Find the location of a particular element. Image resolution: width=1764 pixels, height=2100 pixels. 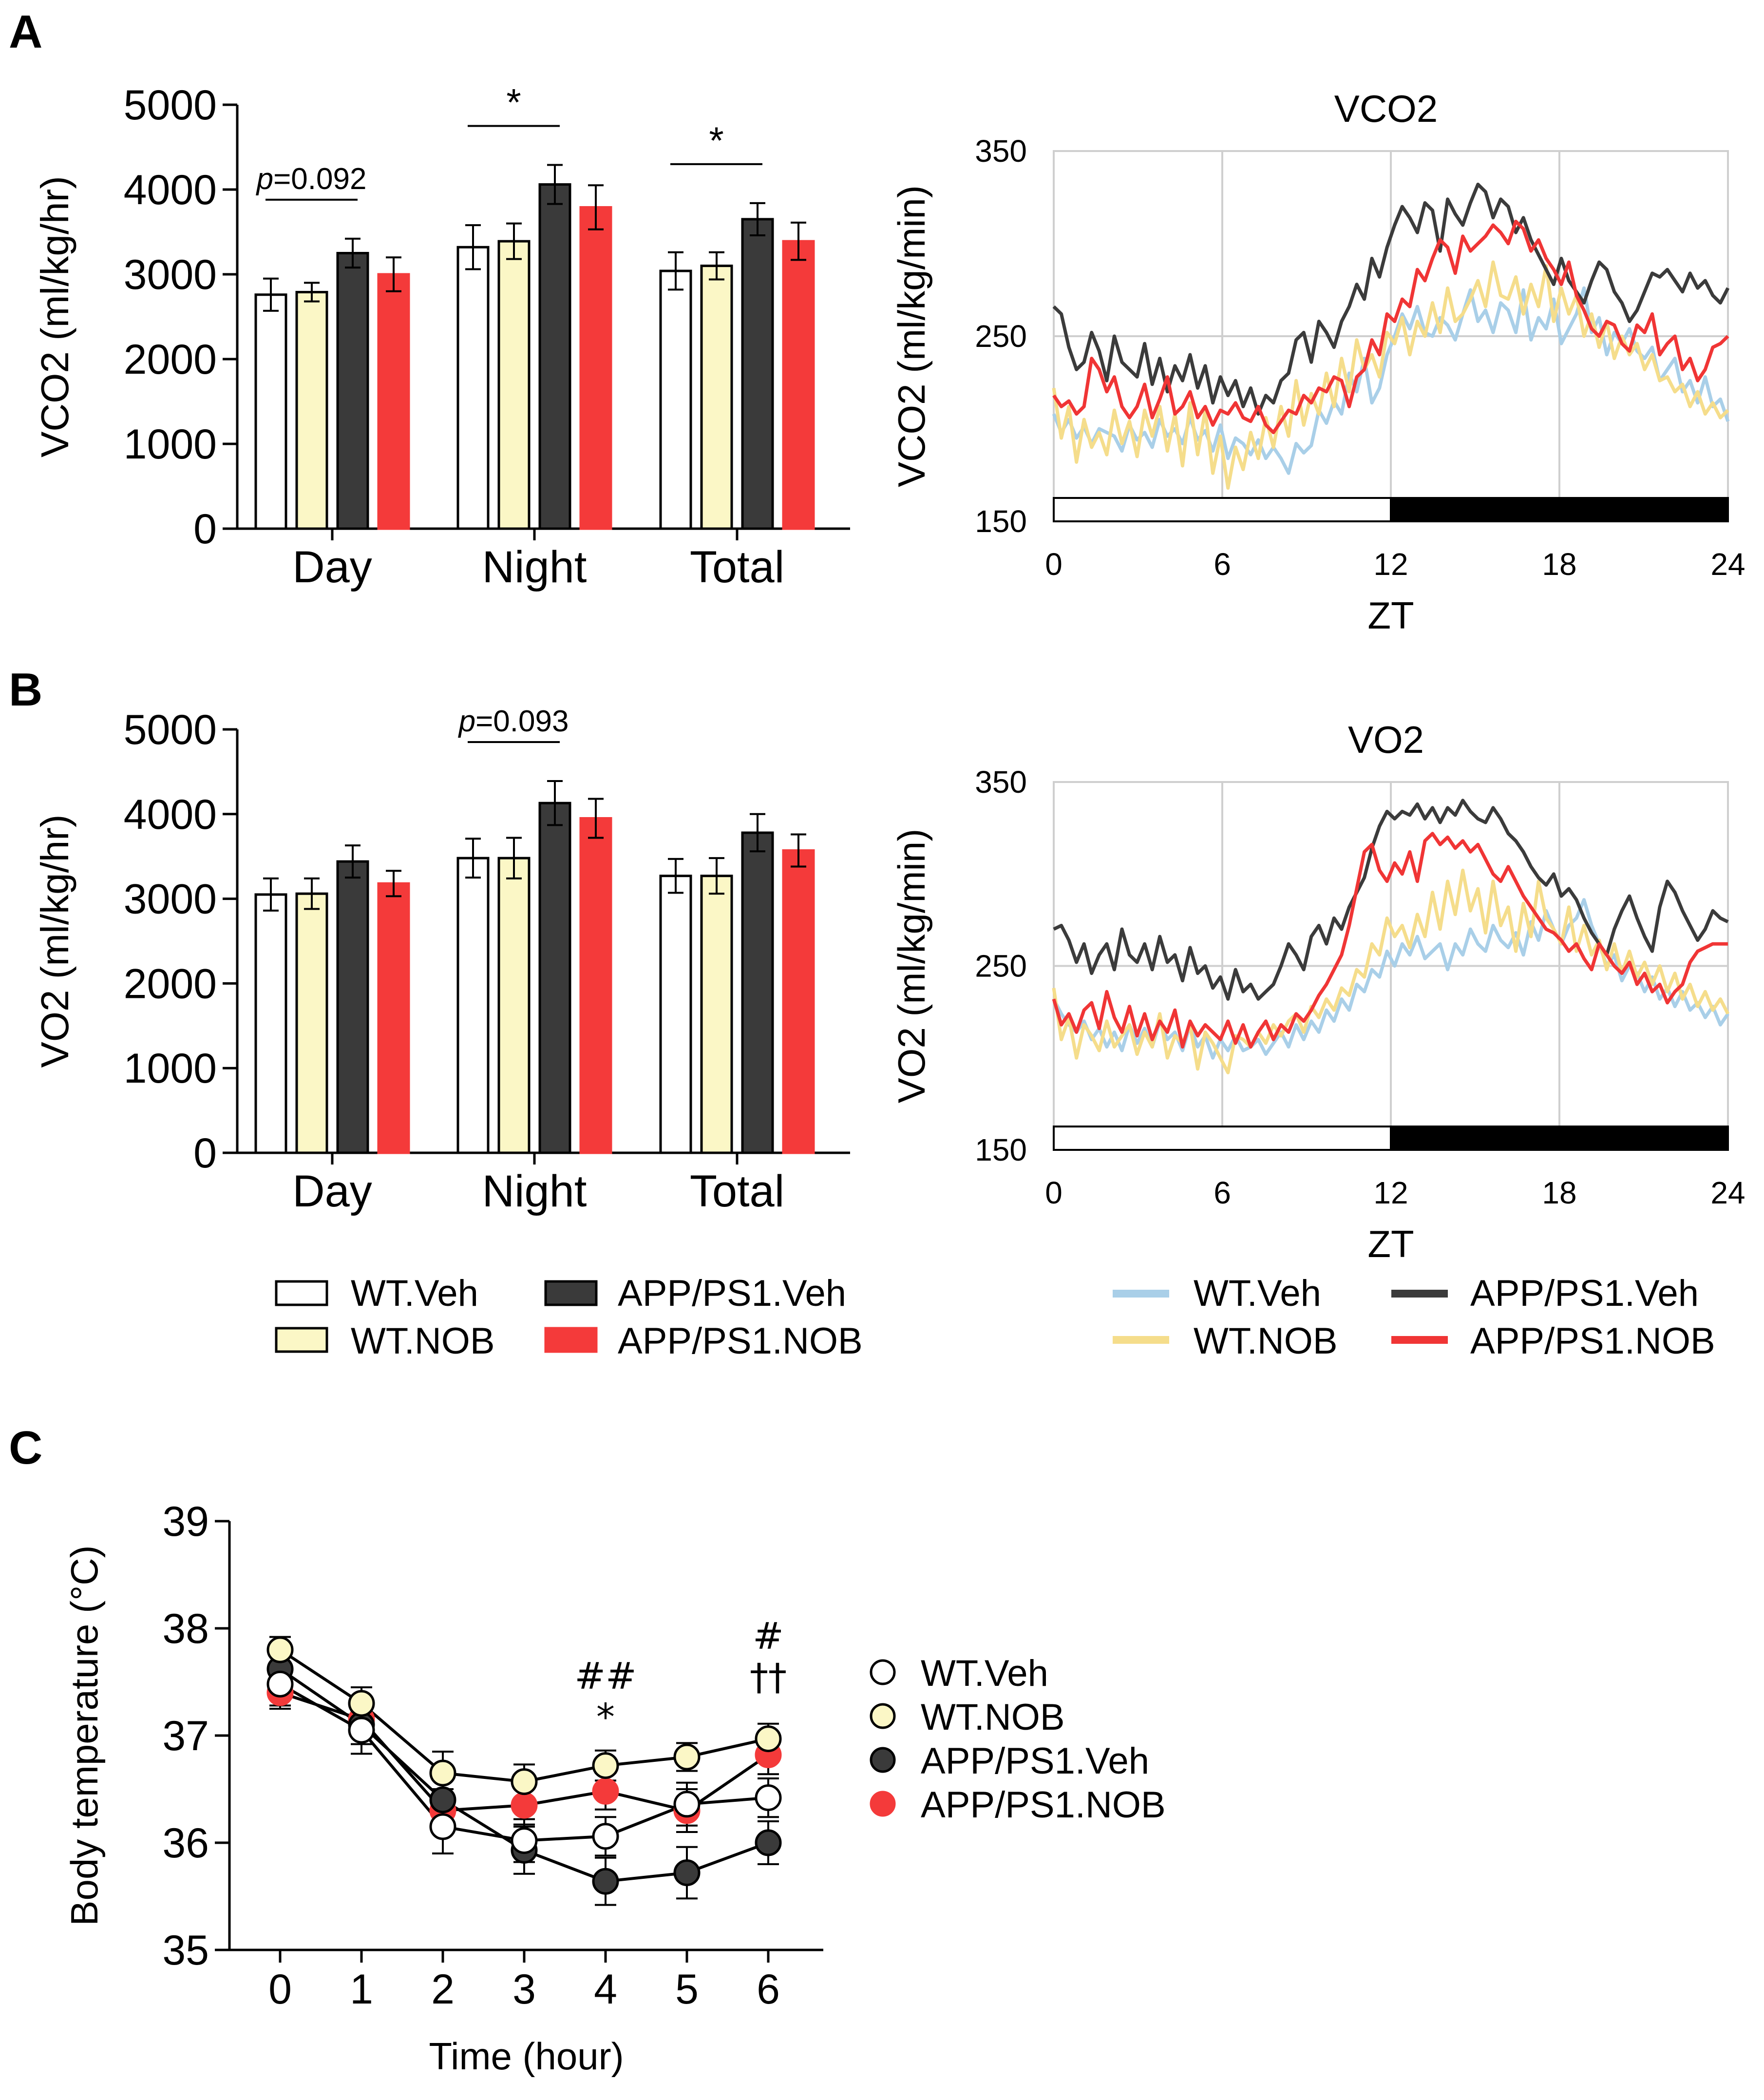

significance-label: ## is located at coordinates (605, 1676).